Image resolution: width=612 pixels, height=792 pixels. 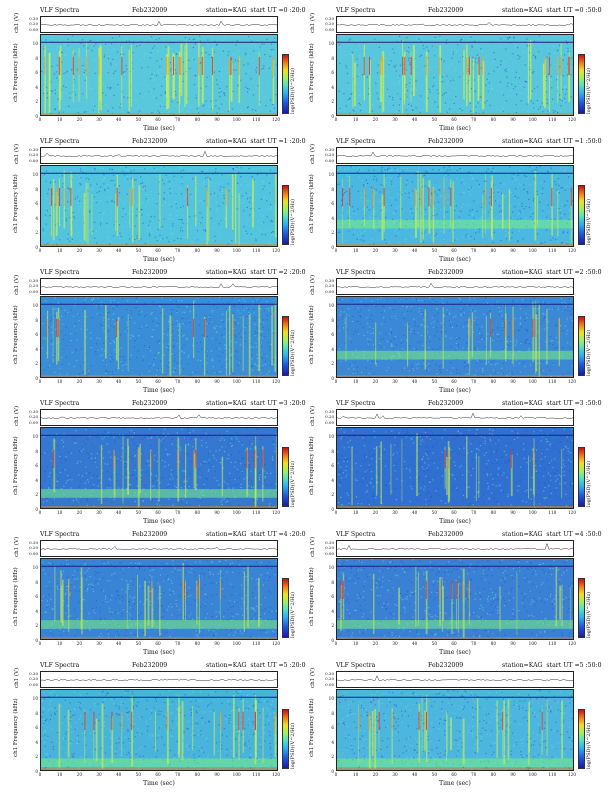 What do you see at coordinates (40, 250) in the screenshot?
I see `x-tick-label: 0` at bounding box center [40, 250].